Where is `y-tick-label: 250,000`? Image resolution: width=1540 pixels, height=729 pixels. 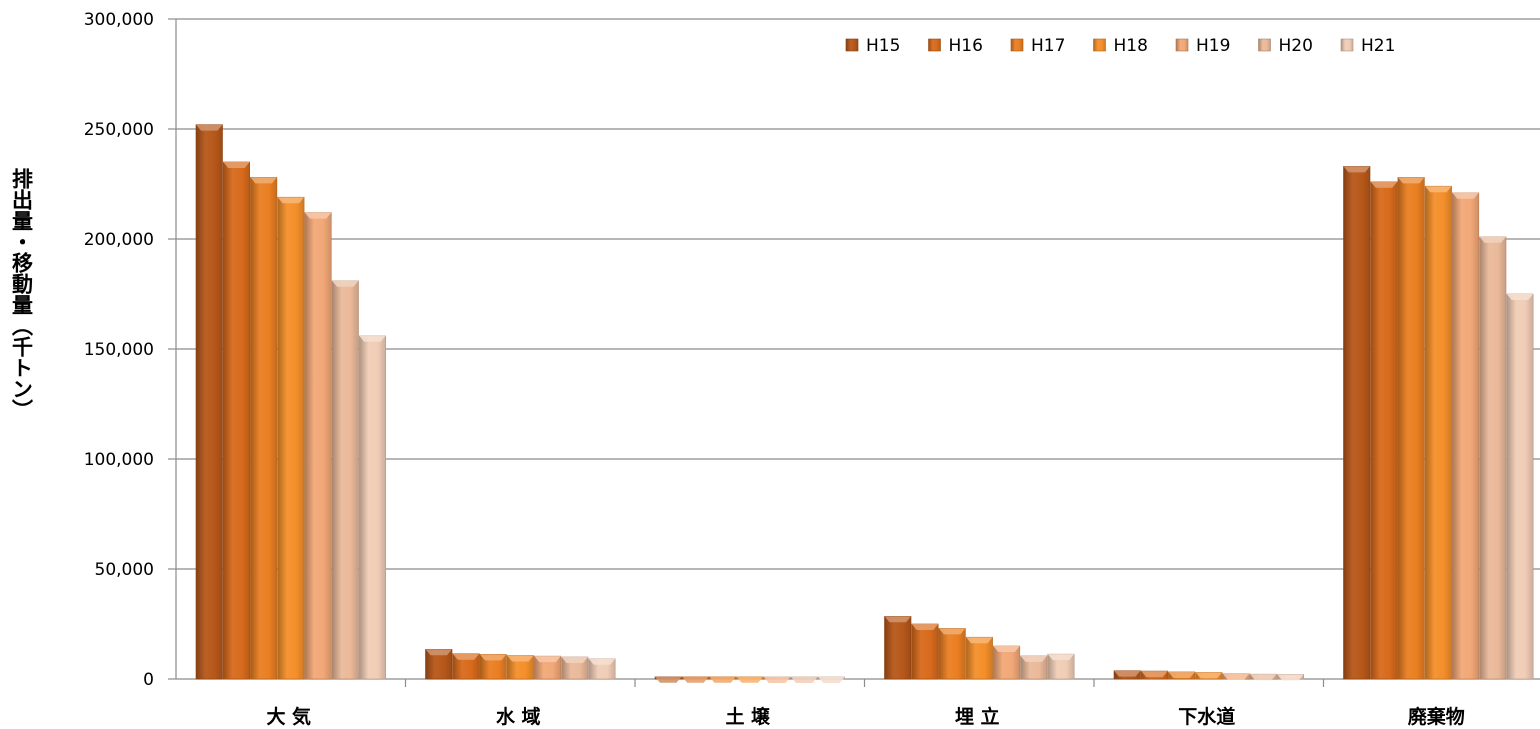 y-tick-label: 250,000 is located at coordinates (119, 130).